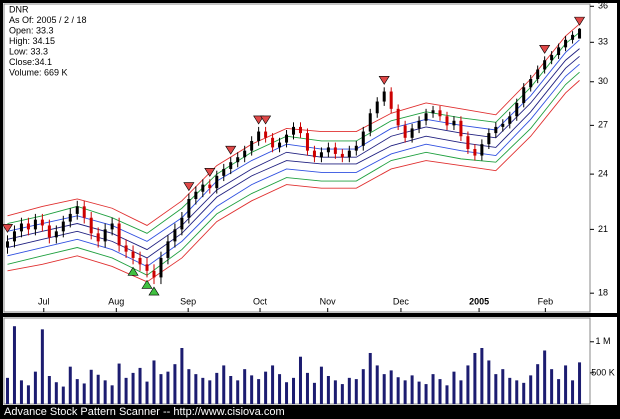 The height and width of the screenshot is (419, 620). Describe the element at coordinates (116, 301) in the screenshot. I see `x-tick-label: Aug` at that location.